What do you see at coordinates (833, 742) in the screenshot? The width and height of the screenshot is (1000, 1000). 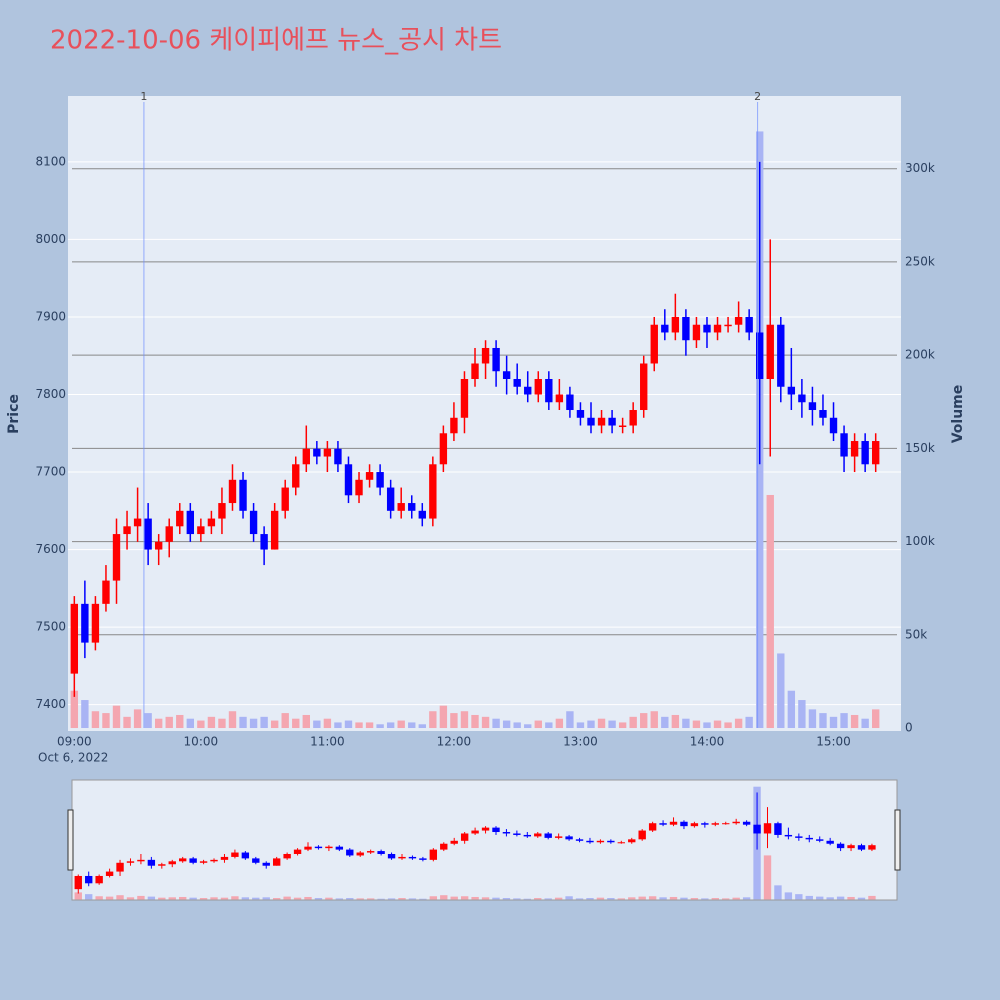 I see `x-tick-label: 15:00` at bounding box center [833, 742].